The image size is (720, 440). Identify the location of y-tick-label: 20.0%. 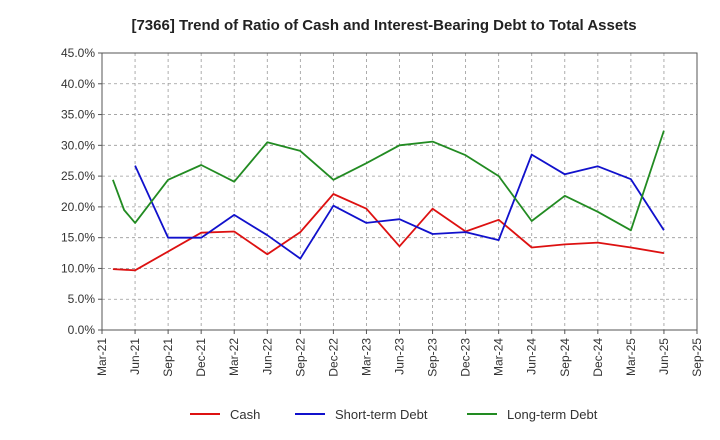
(78, 207).